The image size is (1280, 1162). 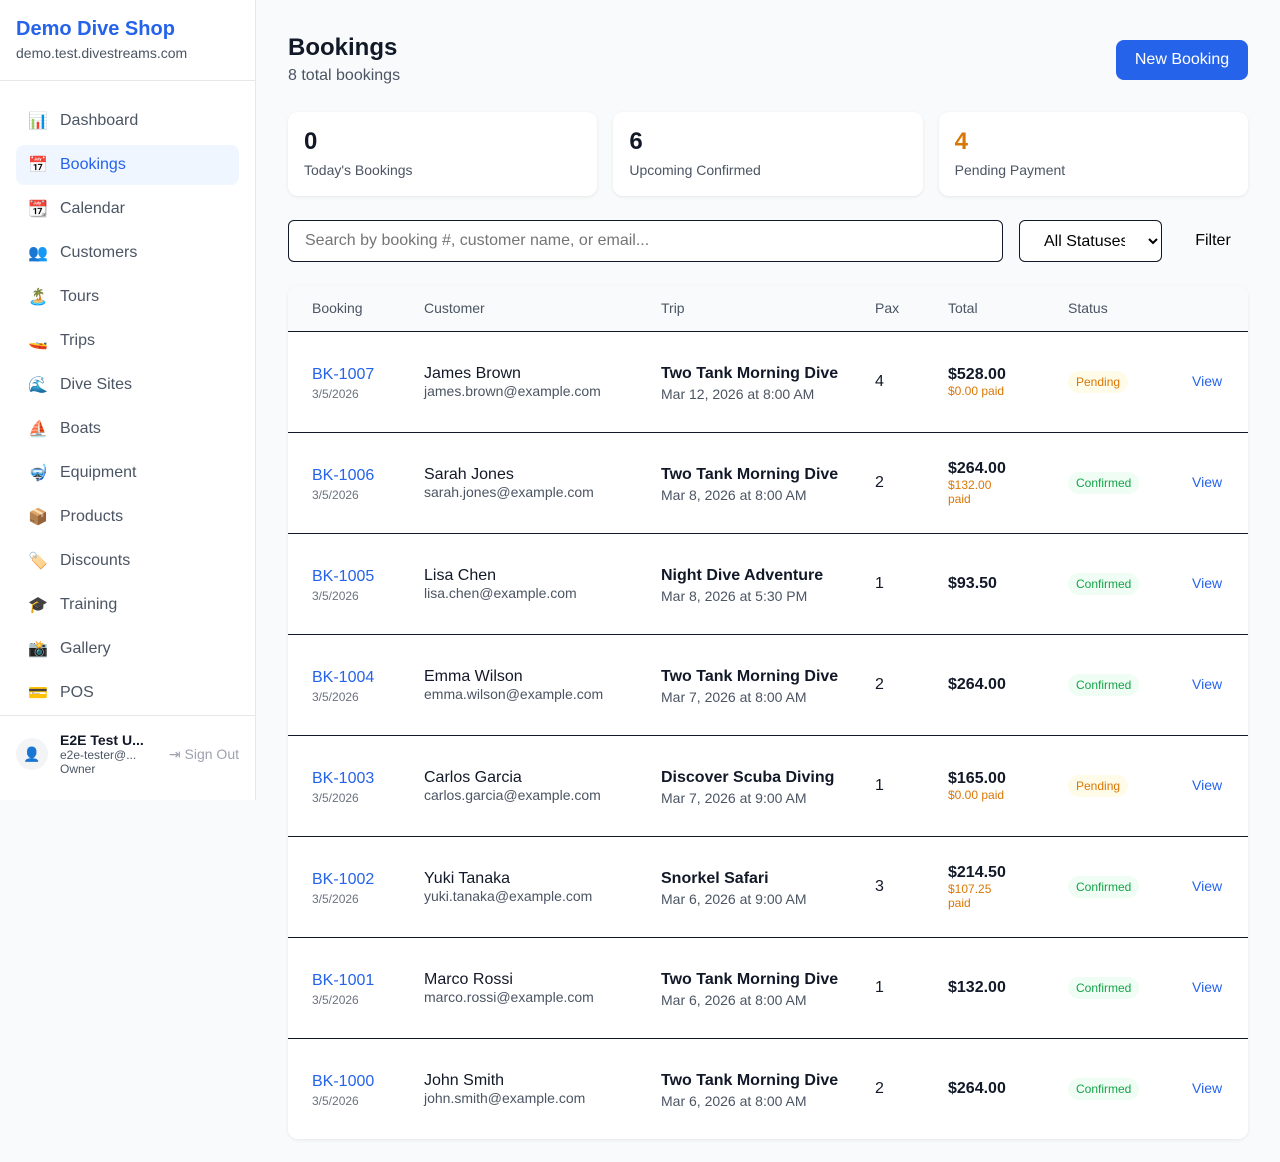 I want to click on stat-card: 4 Pending Payment, so click(x=1093, y=154).